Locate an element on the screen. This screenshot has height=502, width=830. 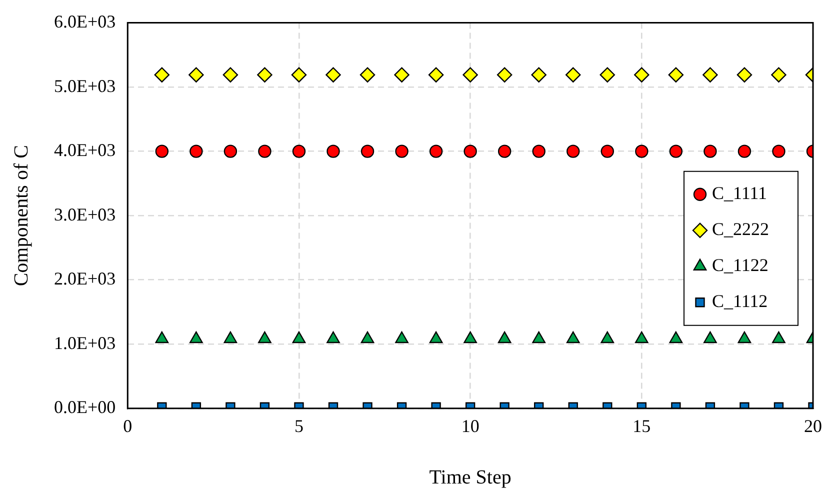
x-tick-label: 15 is located at coordinates (641, 426).